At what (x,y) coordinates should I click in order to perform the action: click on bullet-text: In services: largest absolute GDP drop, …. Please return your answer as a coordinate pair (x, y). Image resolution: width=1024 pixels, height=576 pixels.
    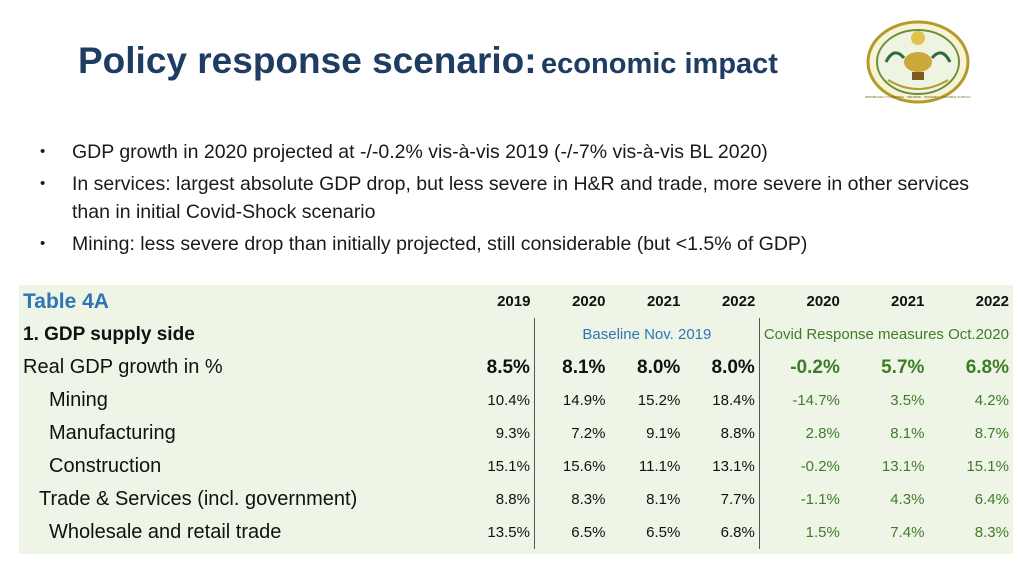
    Looking at the image, I should click on (521, 198).